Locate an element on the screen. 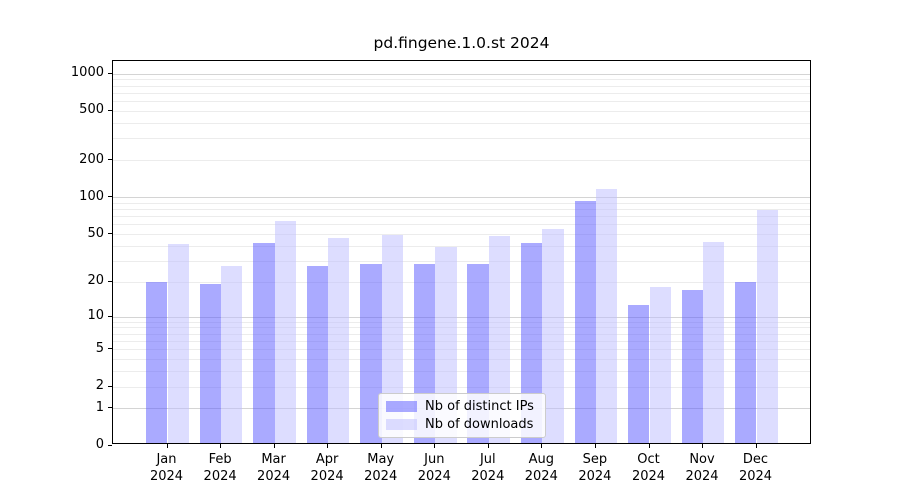 The height and width of the screenshot is (500, 900). x-tick-label: Feb 2024 is located at coordinates (220, 468).